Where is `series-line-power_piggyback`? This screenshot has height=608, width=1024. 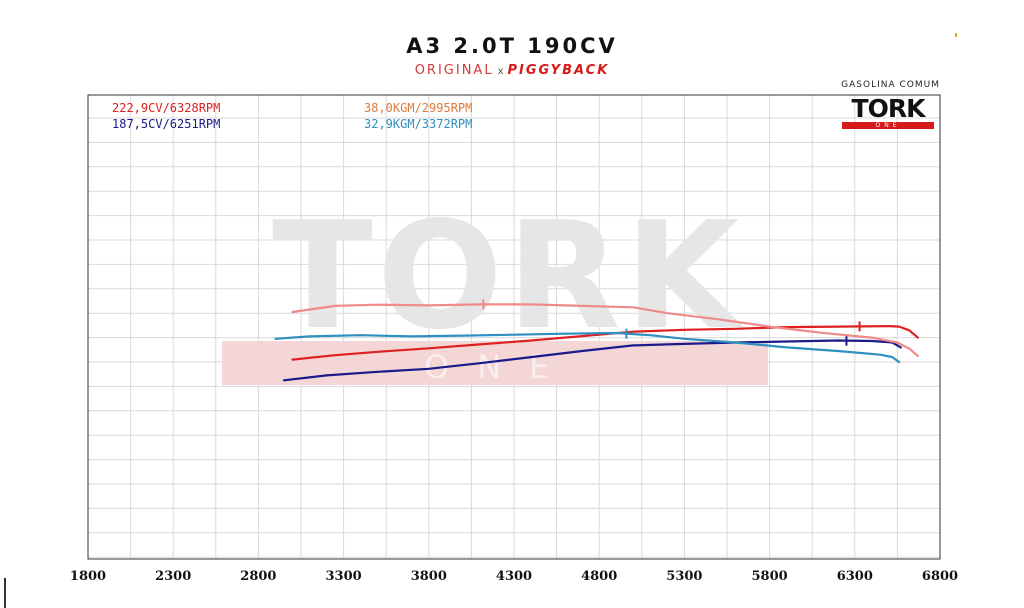
series-line-power_piggyback is located at coordinates (605, 343).